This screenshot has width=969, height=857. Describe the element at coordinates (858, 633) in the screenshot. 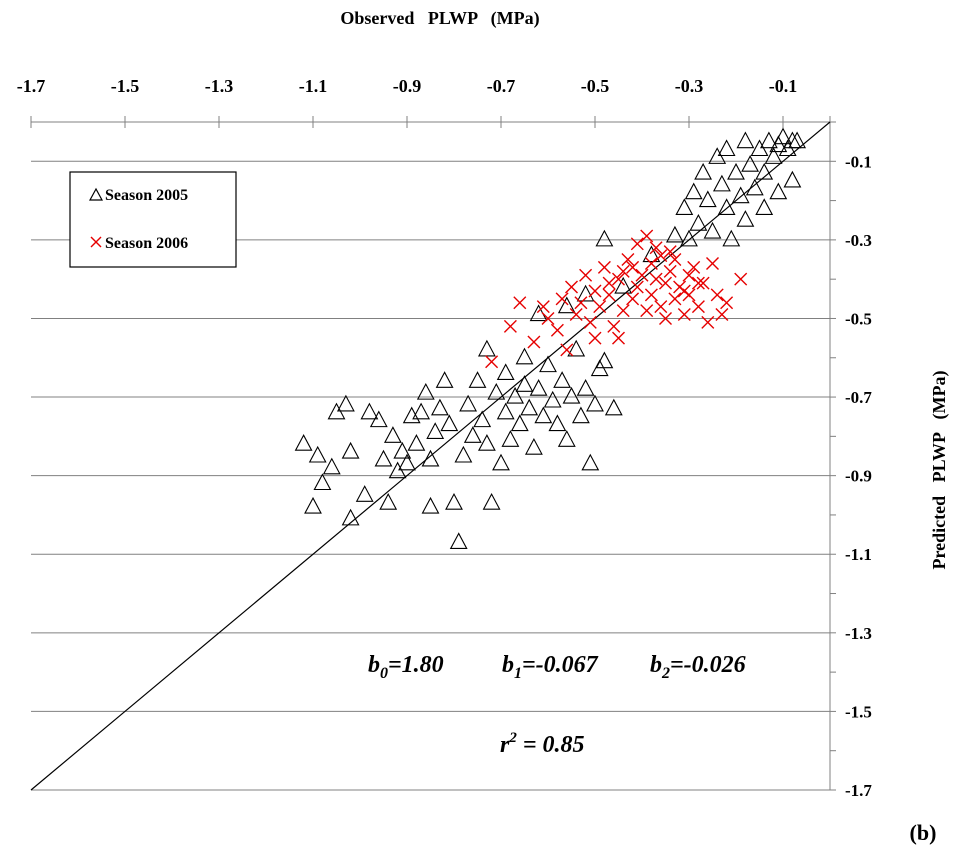

I see `y-tick-label: -1.3` at that location.